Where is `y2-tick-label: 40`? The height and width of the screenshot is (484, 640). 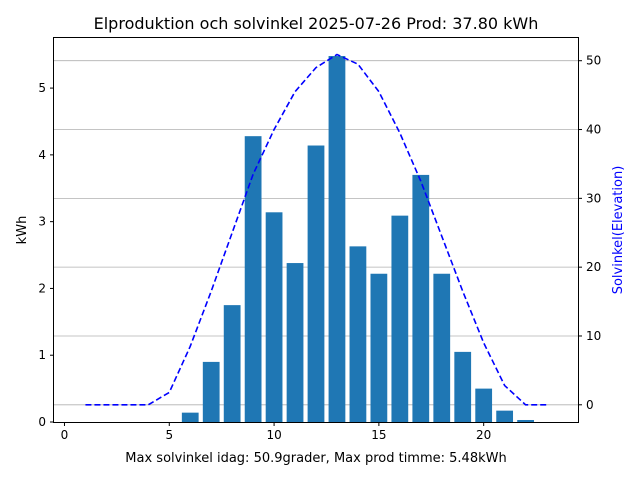
y2-tick-label: 40 is located at coordinates (593, 130).